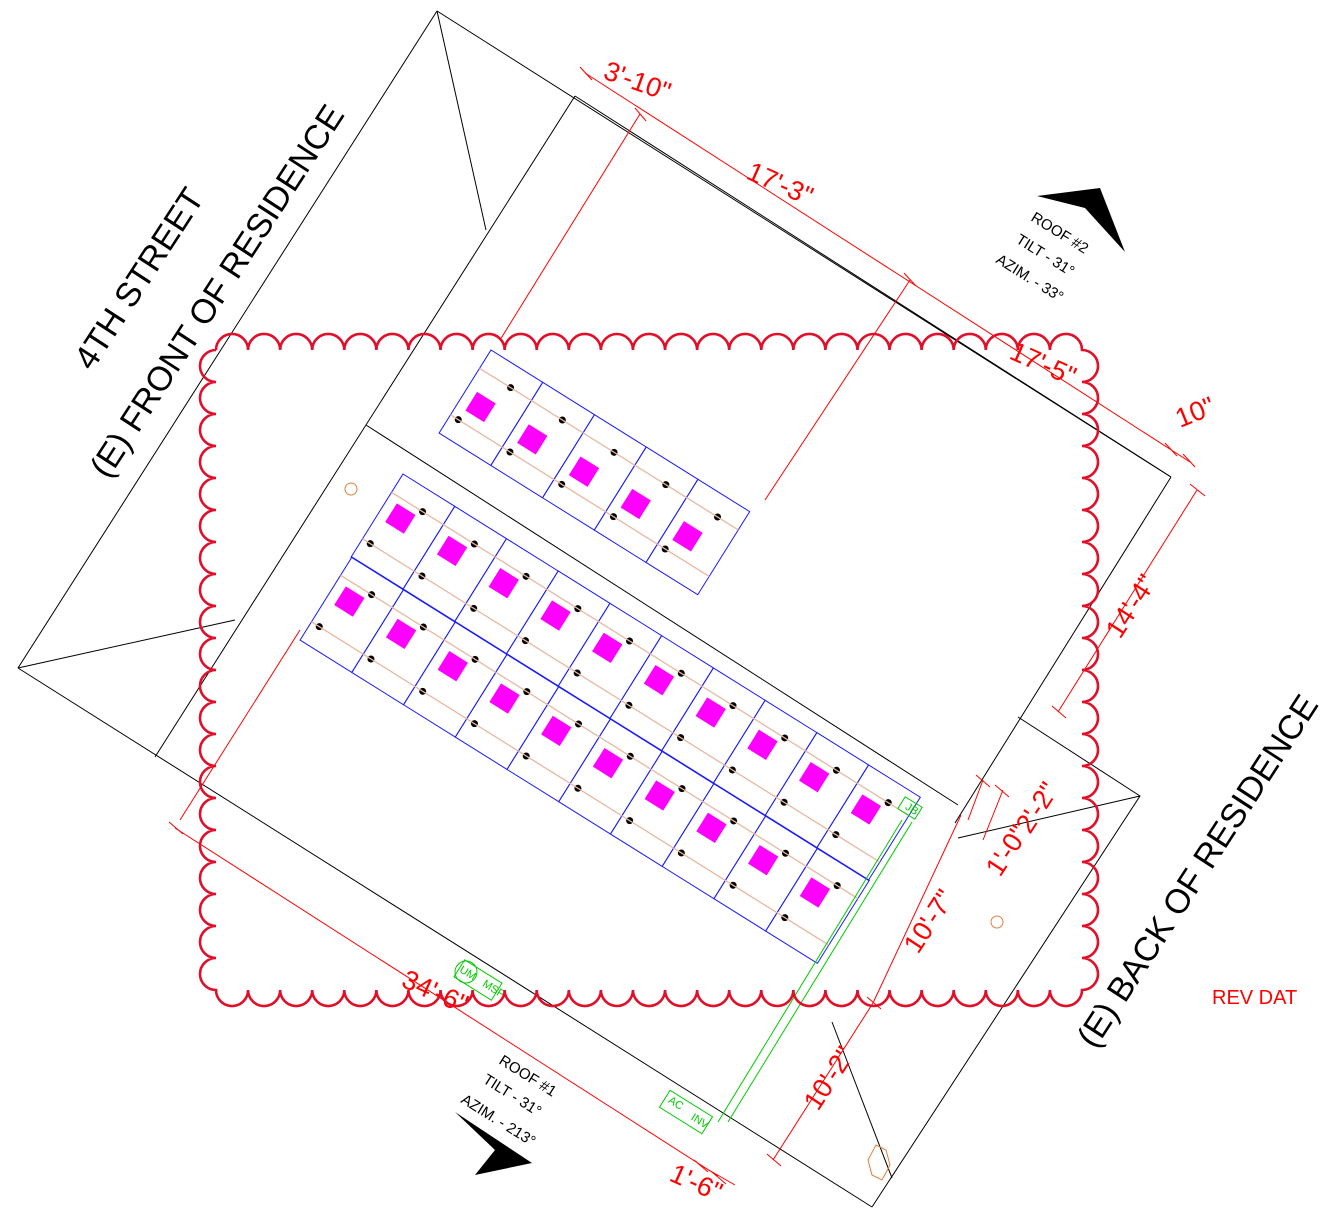 The width and height of the screenshot is (1320, 1210). I want to click on dim-10-7: 10'-7", so click(929, 921).